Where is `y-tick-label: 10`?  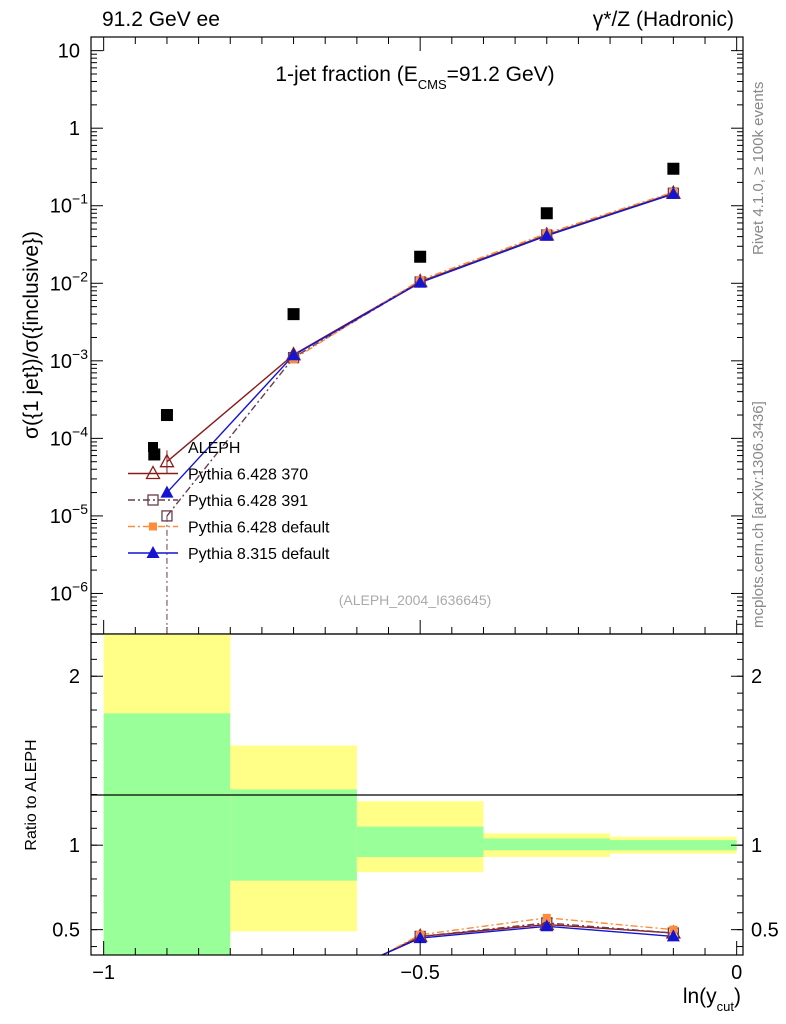 y-tick-label: 10 is located at coordinates (69, 52).